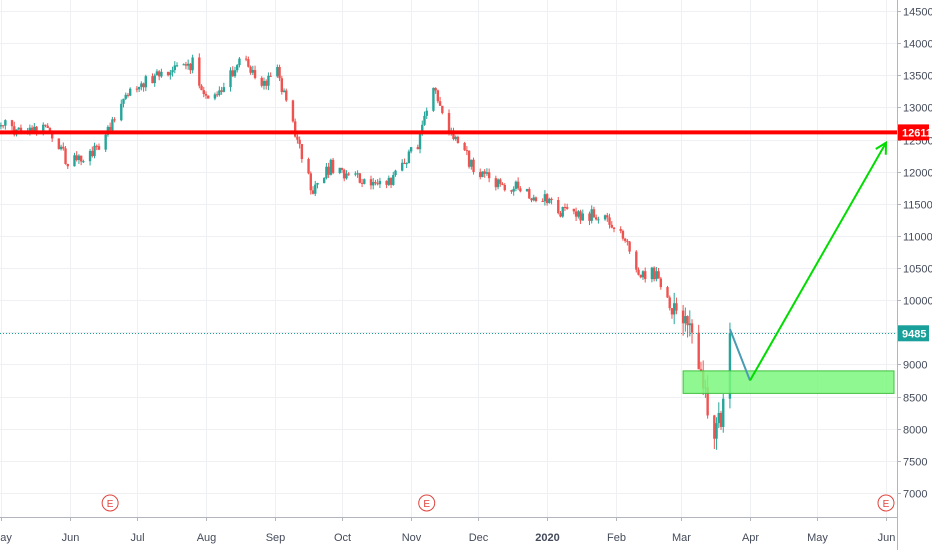 The width and height of the screenshot is (932, 550). I want to click on x-tick-label: Oct, so click(342, 538).